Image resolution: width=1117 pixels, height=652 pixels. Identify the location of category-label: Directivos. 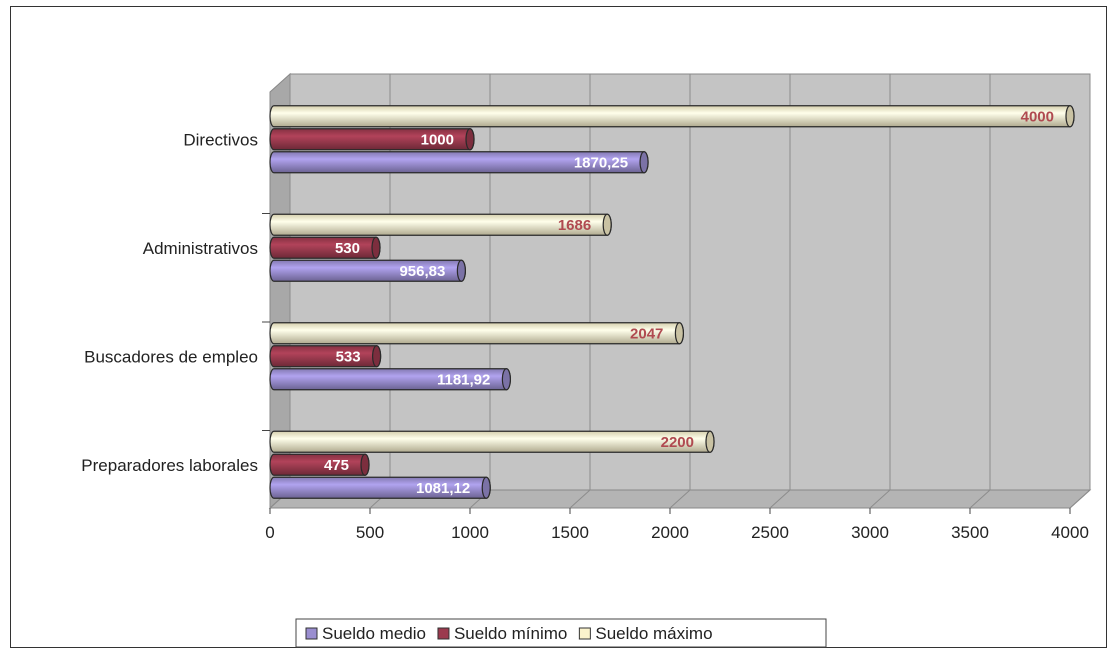
(220, 139).